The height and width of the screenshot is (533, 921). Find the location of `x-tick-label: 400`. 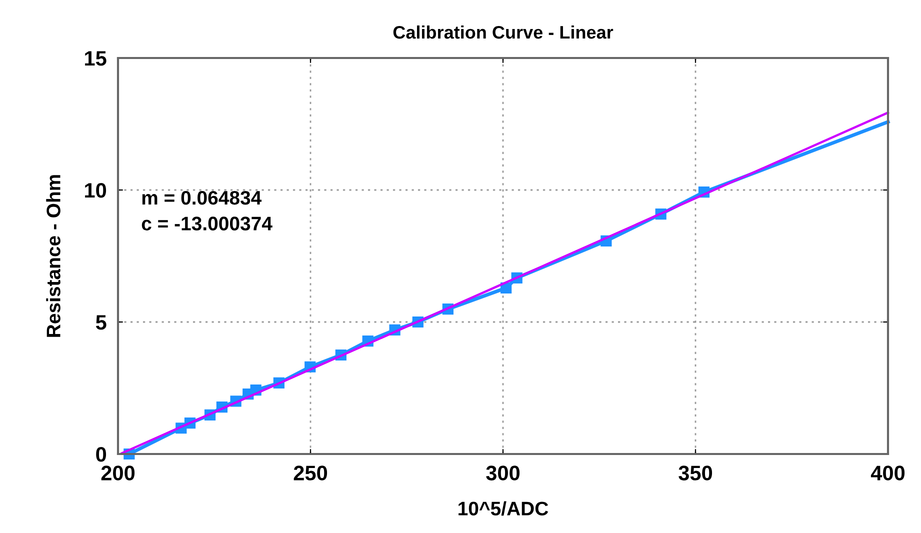

x-tick-label: 400 is located at coordinates (887, 473).